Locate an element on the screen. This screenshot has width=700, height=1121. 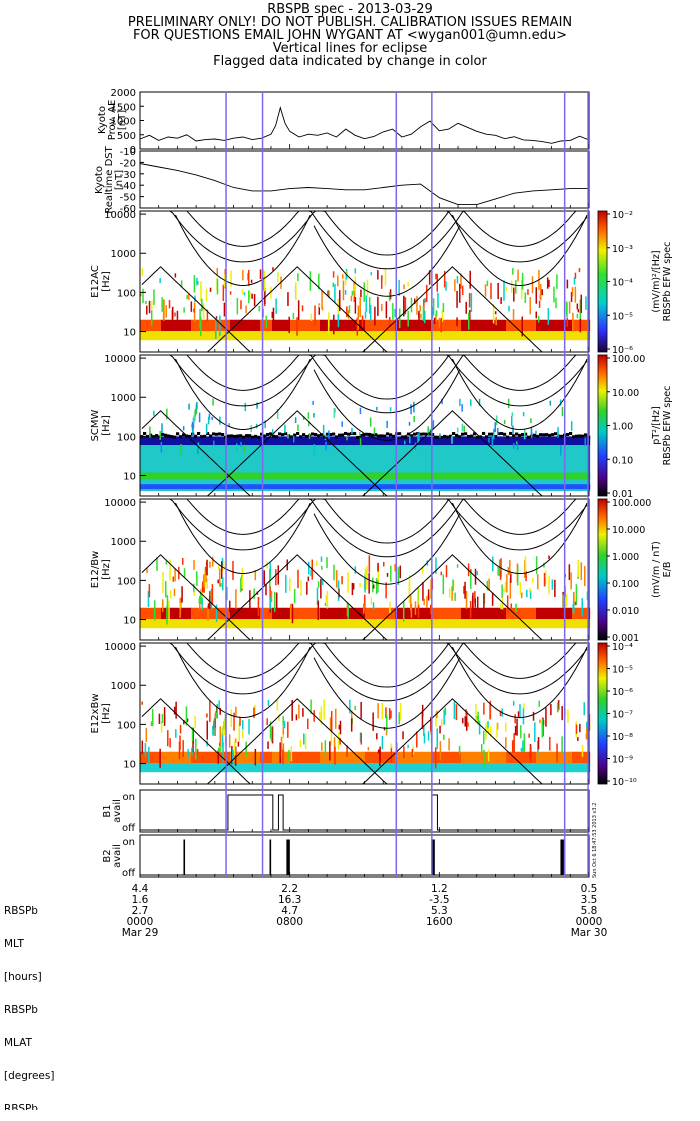
e12xbw-cb-tick-label: 10⁻⁸ is located at coordinates (622, 737).